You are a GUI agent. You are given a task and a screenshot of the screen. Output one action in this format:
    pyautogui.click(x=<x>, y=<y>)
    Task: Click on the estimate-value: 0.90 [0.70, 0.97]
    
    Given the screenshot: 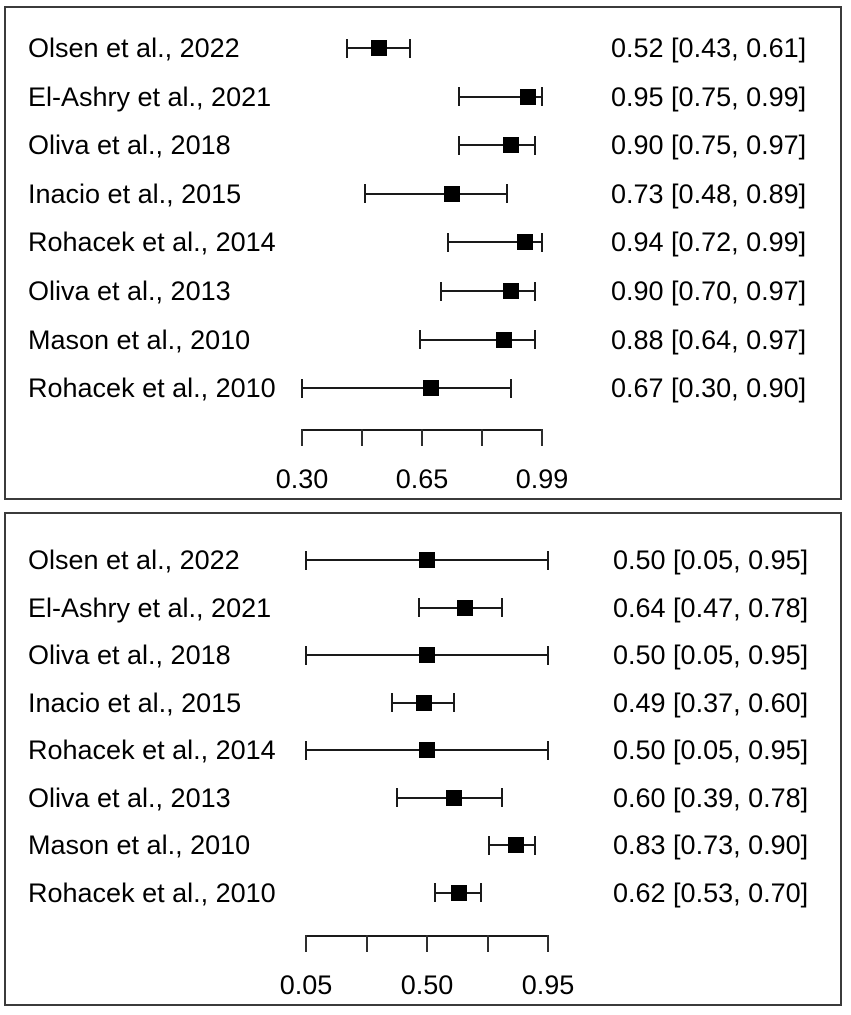 What is the action you would take?
    pyautogui.click(x=709, y=291)
    